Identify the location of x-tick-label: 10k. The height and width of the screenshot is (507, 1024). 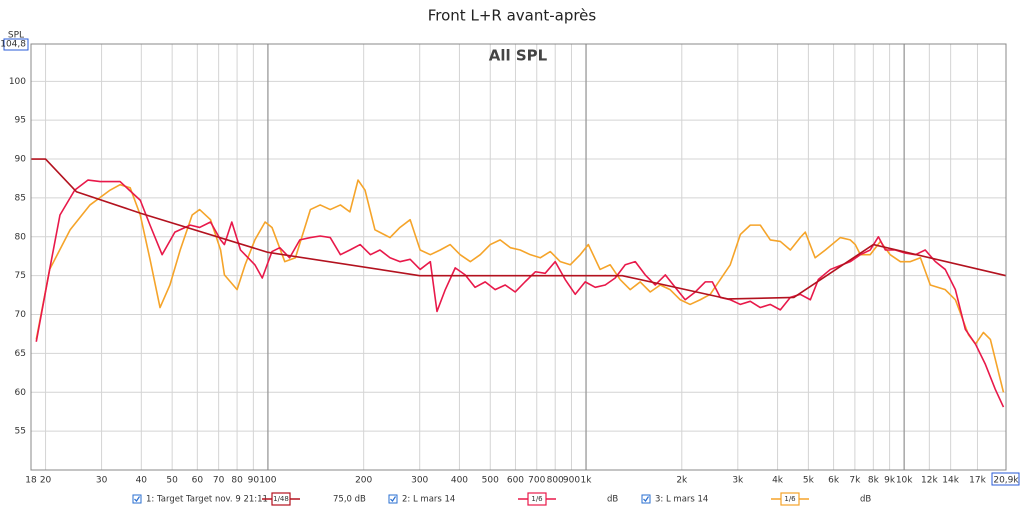
(904, 481).